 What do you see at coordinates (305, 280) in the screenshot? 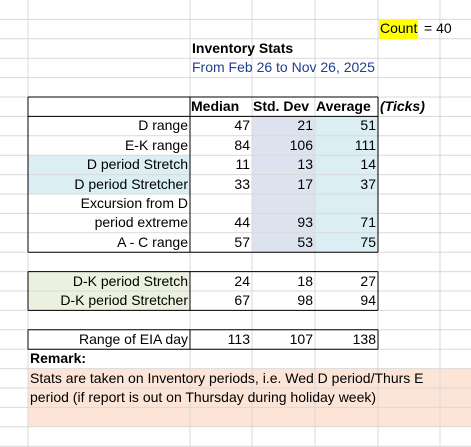
I see `value-cell: 18` at bounding box center [305, 280].